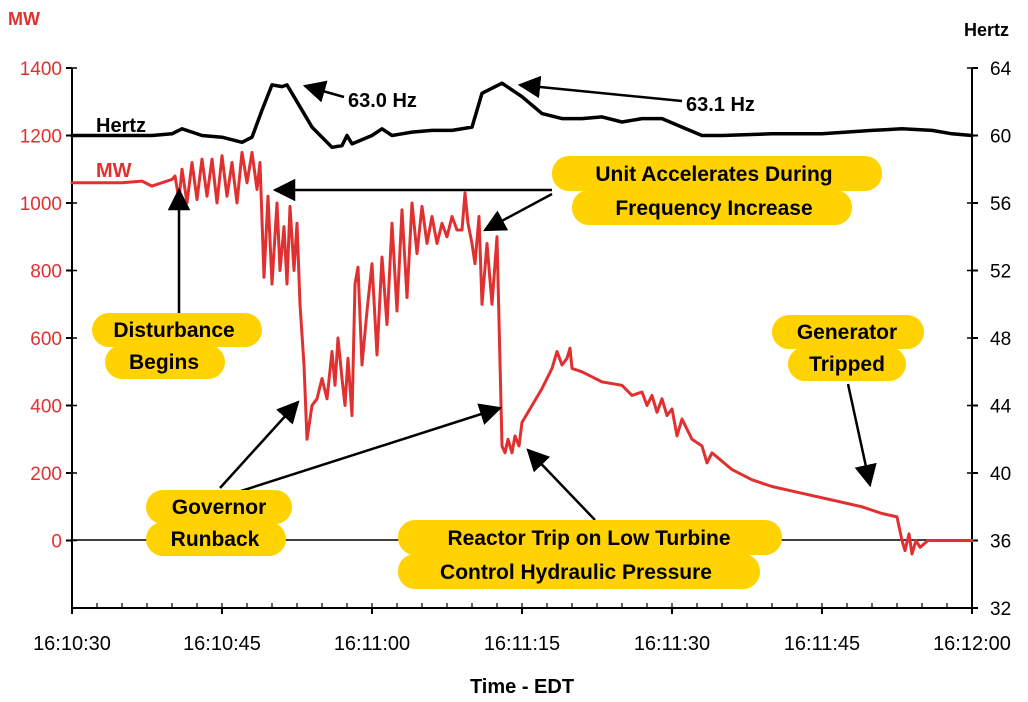 The height and width of the screenshot is (702, 1028). What do you see at coordinates (24, 19) in the screenshot?
I see `left-axis-unit: MW` at bounding box center [24, 19].